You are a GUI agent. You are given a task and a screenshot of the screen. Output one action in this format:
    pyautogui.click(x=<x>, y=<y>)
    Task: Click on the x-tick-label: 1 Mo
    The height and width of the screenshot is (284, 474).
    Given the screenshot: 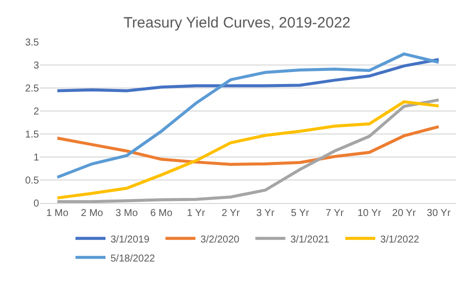 What is the action you would take?
    pyautogui.click(x=57, y=213)
    